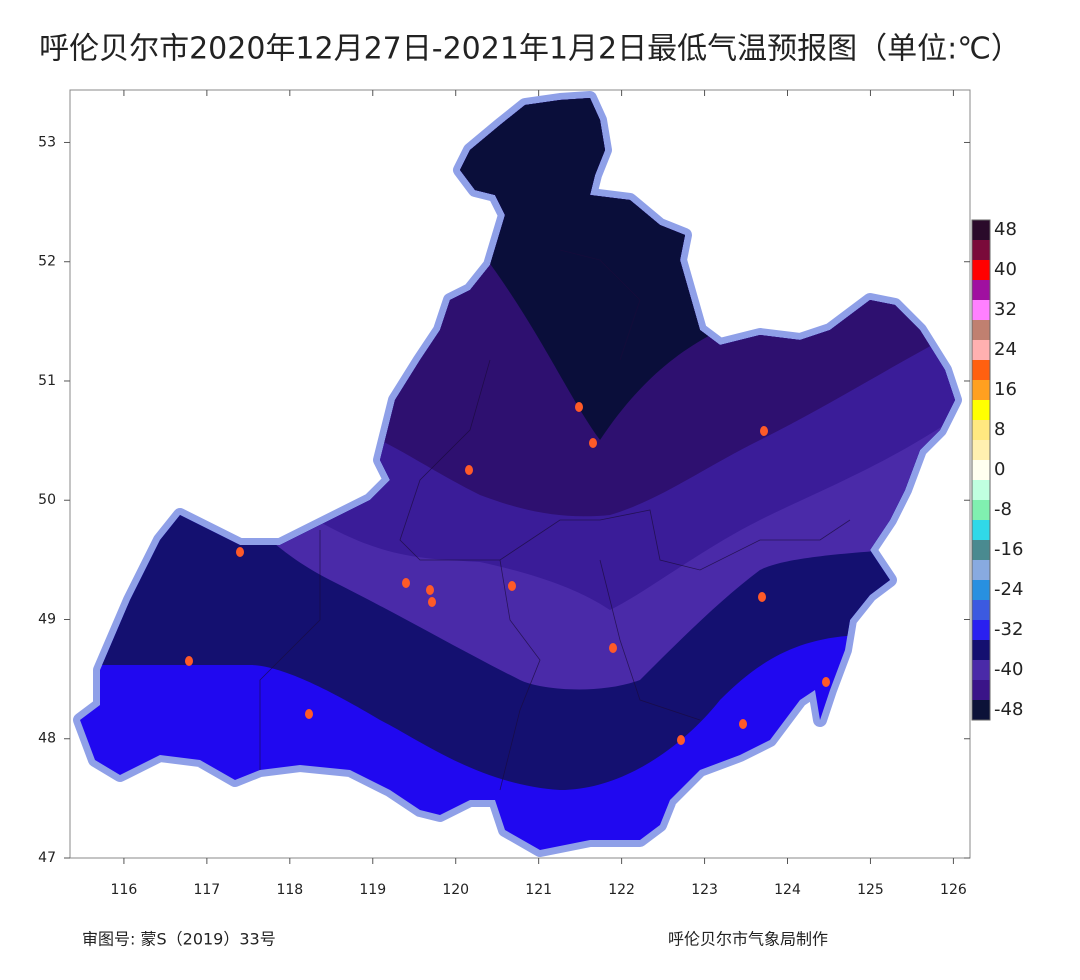 This screenshot has width=1080, height=980. I want to click on x-tick-label: 120, so click(455, 890).